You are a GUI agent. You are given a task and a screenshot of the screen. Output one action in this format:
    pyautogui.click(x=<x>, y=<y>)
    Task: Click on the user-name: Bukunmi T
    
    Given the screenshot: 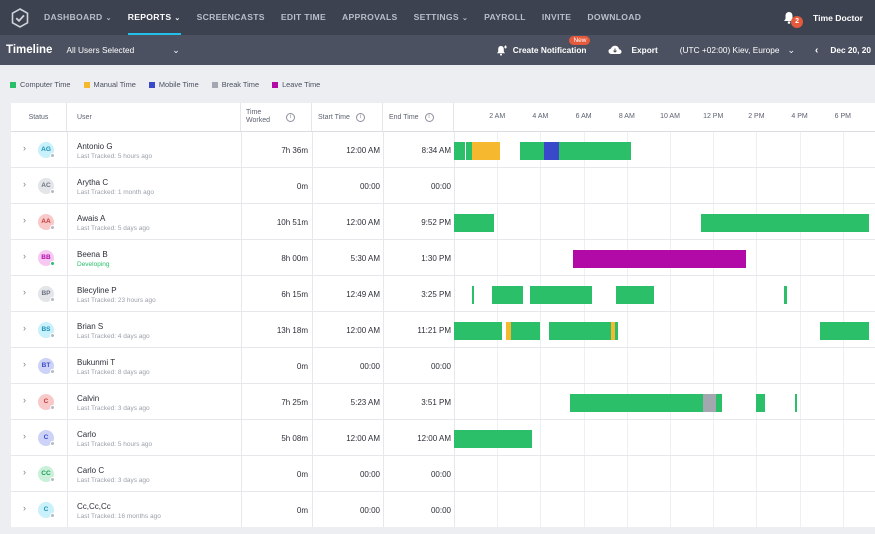 What is the action you would take?
    pyautogui.click(x=96, y=362)
    